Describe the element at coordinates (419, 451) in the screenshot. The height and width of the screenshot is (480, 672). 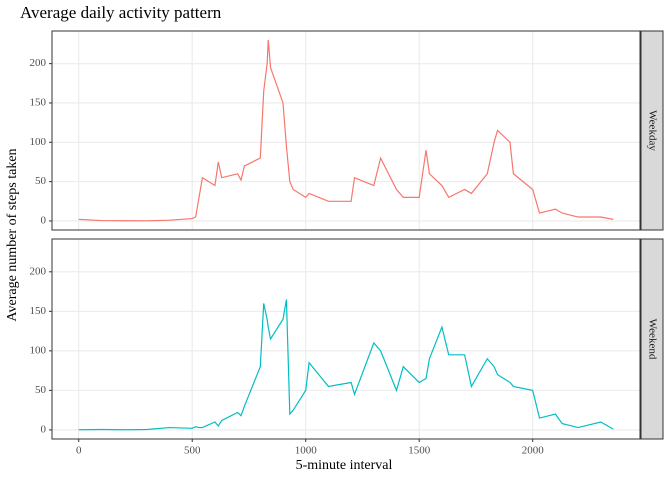
I see `x-tick-label: 1500` at that location.